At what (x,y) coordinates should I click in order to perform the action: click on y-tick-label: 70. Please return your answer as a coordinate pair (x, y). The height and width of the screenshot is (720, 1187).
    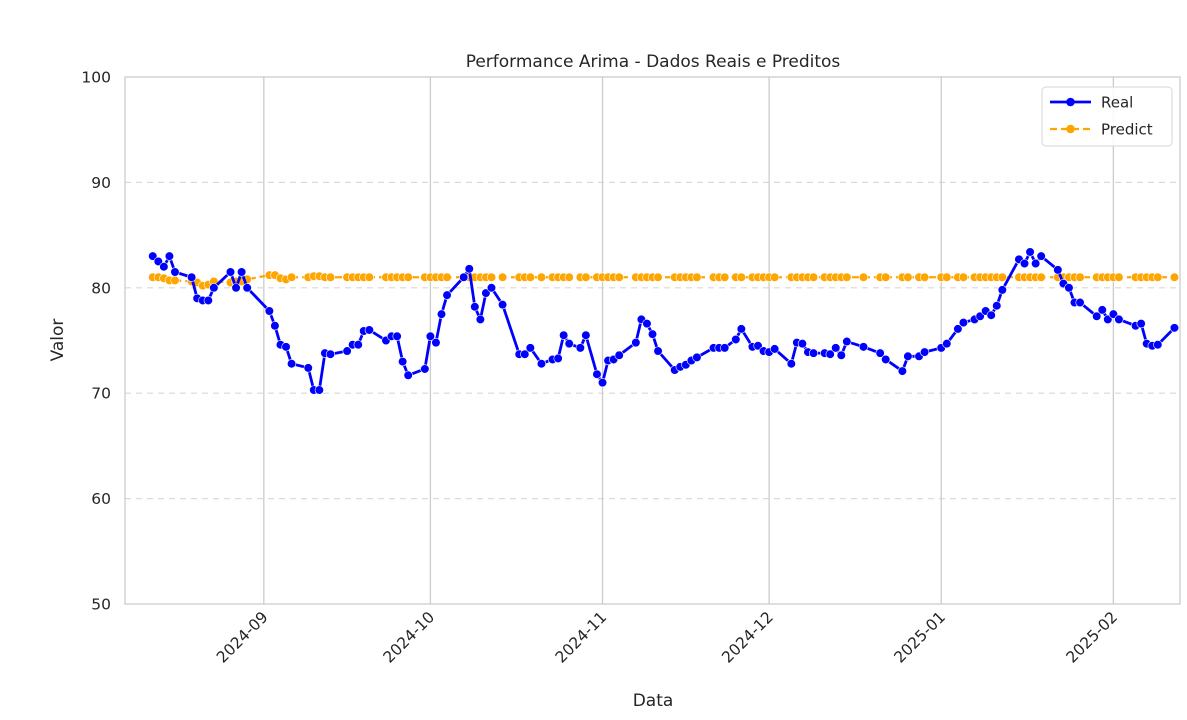
    Looking at the image, I should click on (101, 394).